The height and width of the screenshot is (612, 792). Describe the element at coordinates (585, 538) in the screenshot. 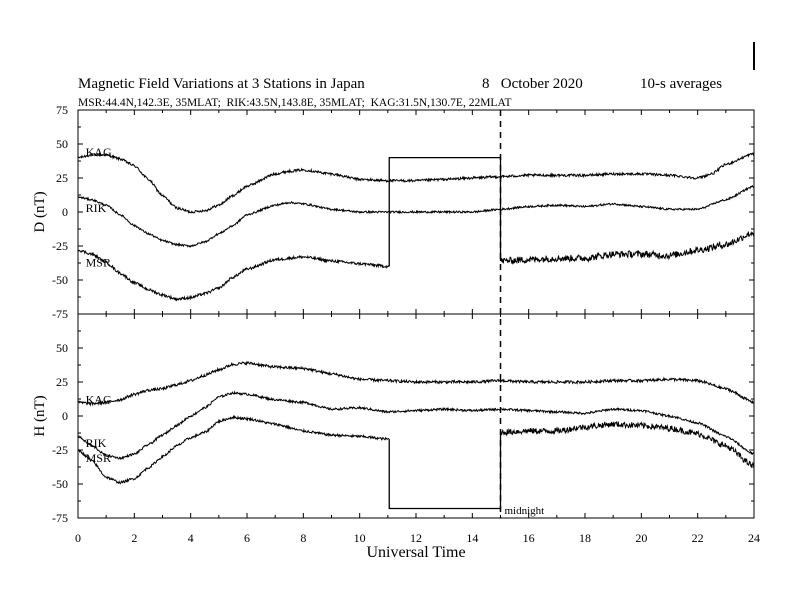

I see `x-tick-label: 18` at that location.